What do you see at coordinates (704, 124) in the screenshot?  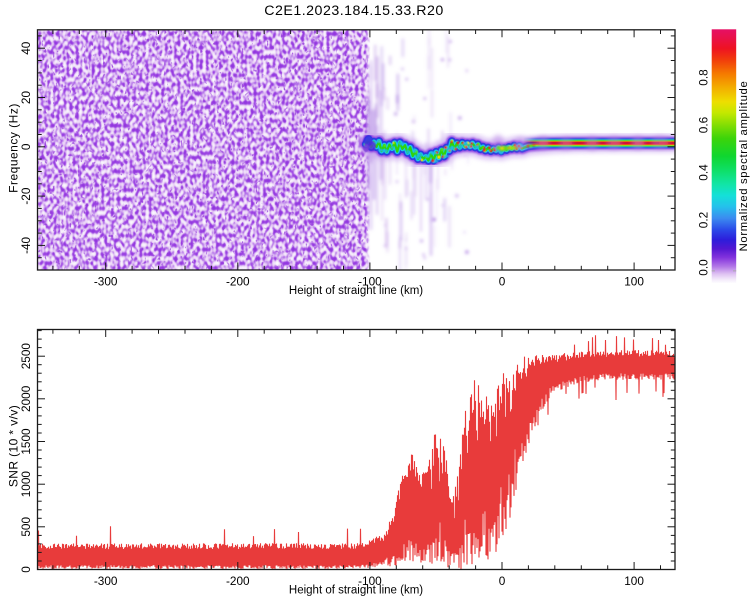 I see `svg-text: 0.6` at bounding box center [704, 124].